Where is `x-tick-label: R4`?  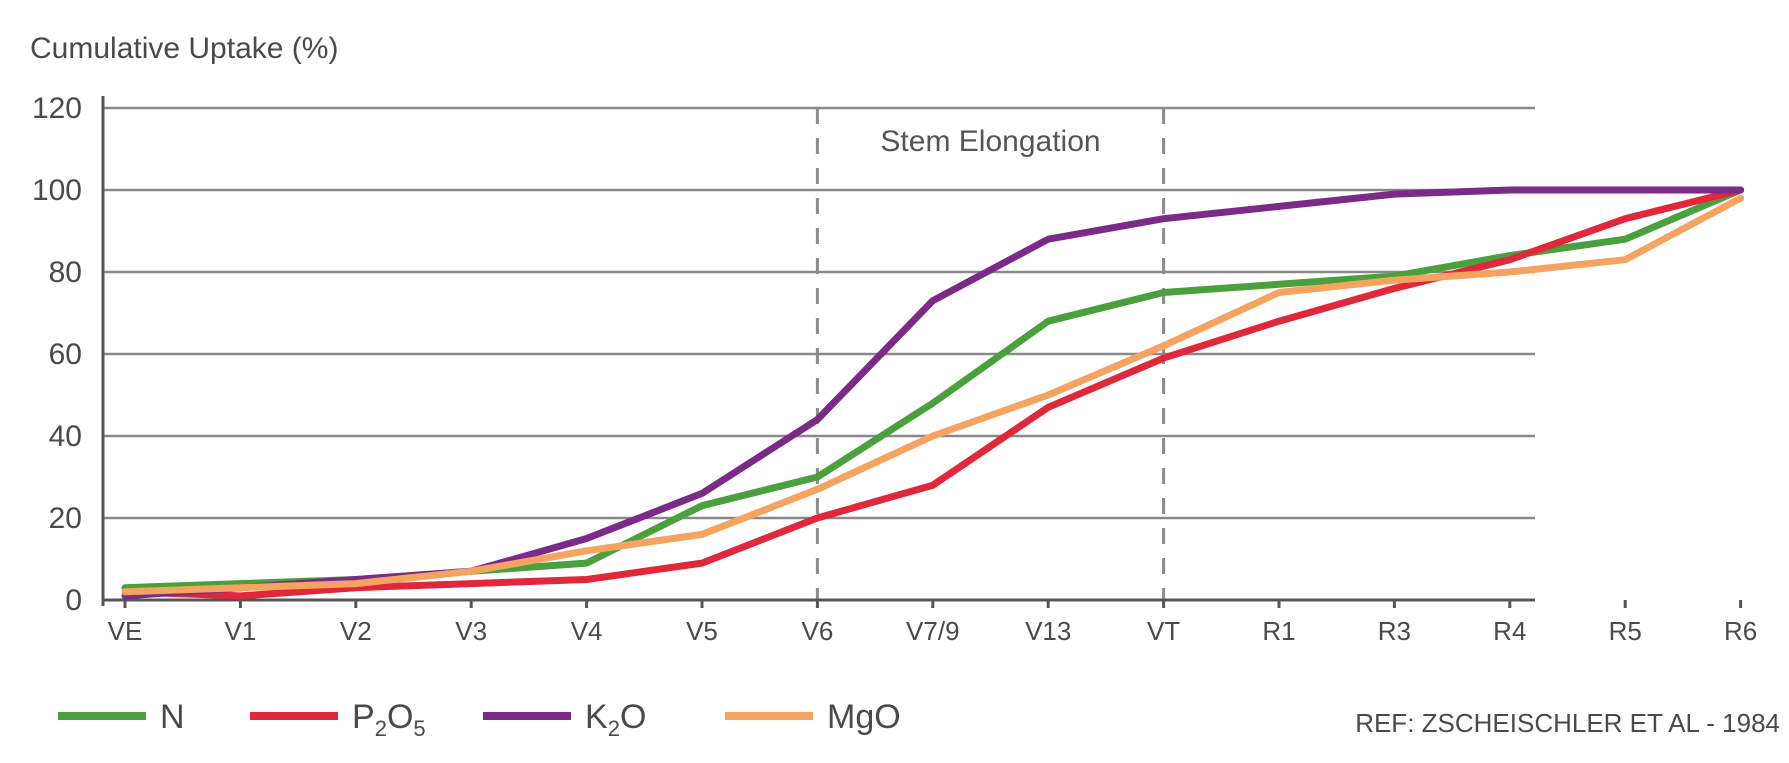
x-tick-label: R4 is located at coordinates (1509, 631).